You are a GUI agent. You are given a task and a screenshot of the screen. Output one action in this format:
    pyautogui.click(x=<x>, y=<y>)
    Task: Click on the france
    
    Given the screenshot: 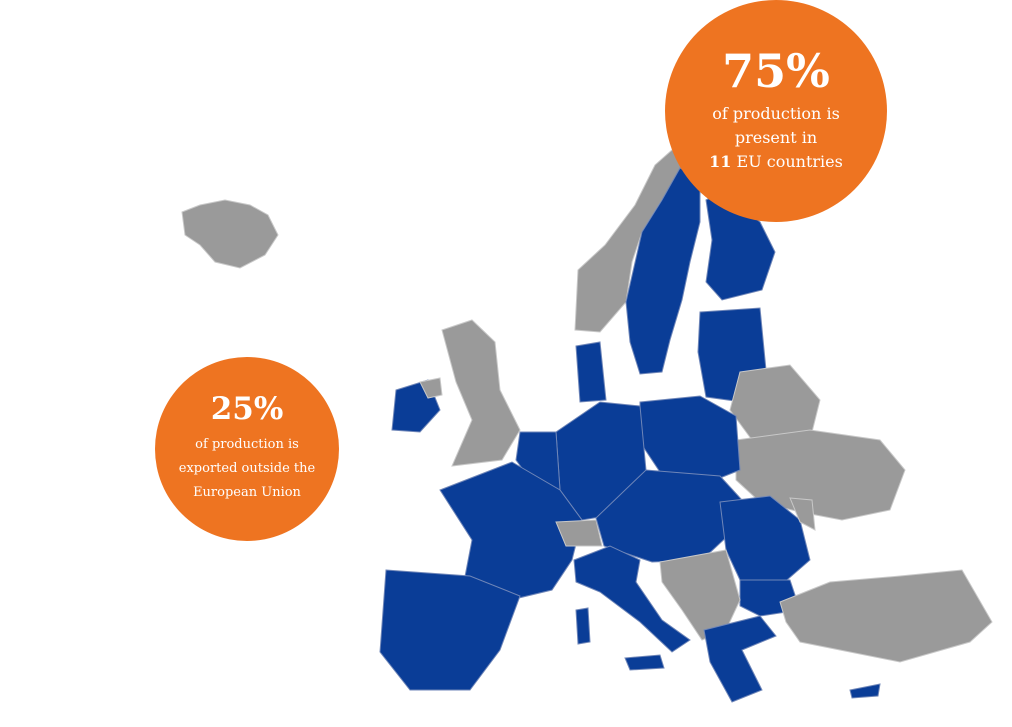 What is the action you would take?
    pyautogui.click(x=511, y=532)
    